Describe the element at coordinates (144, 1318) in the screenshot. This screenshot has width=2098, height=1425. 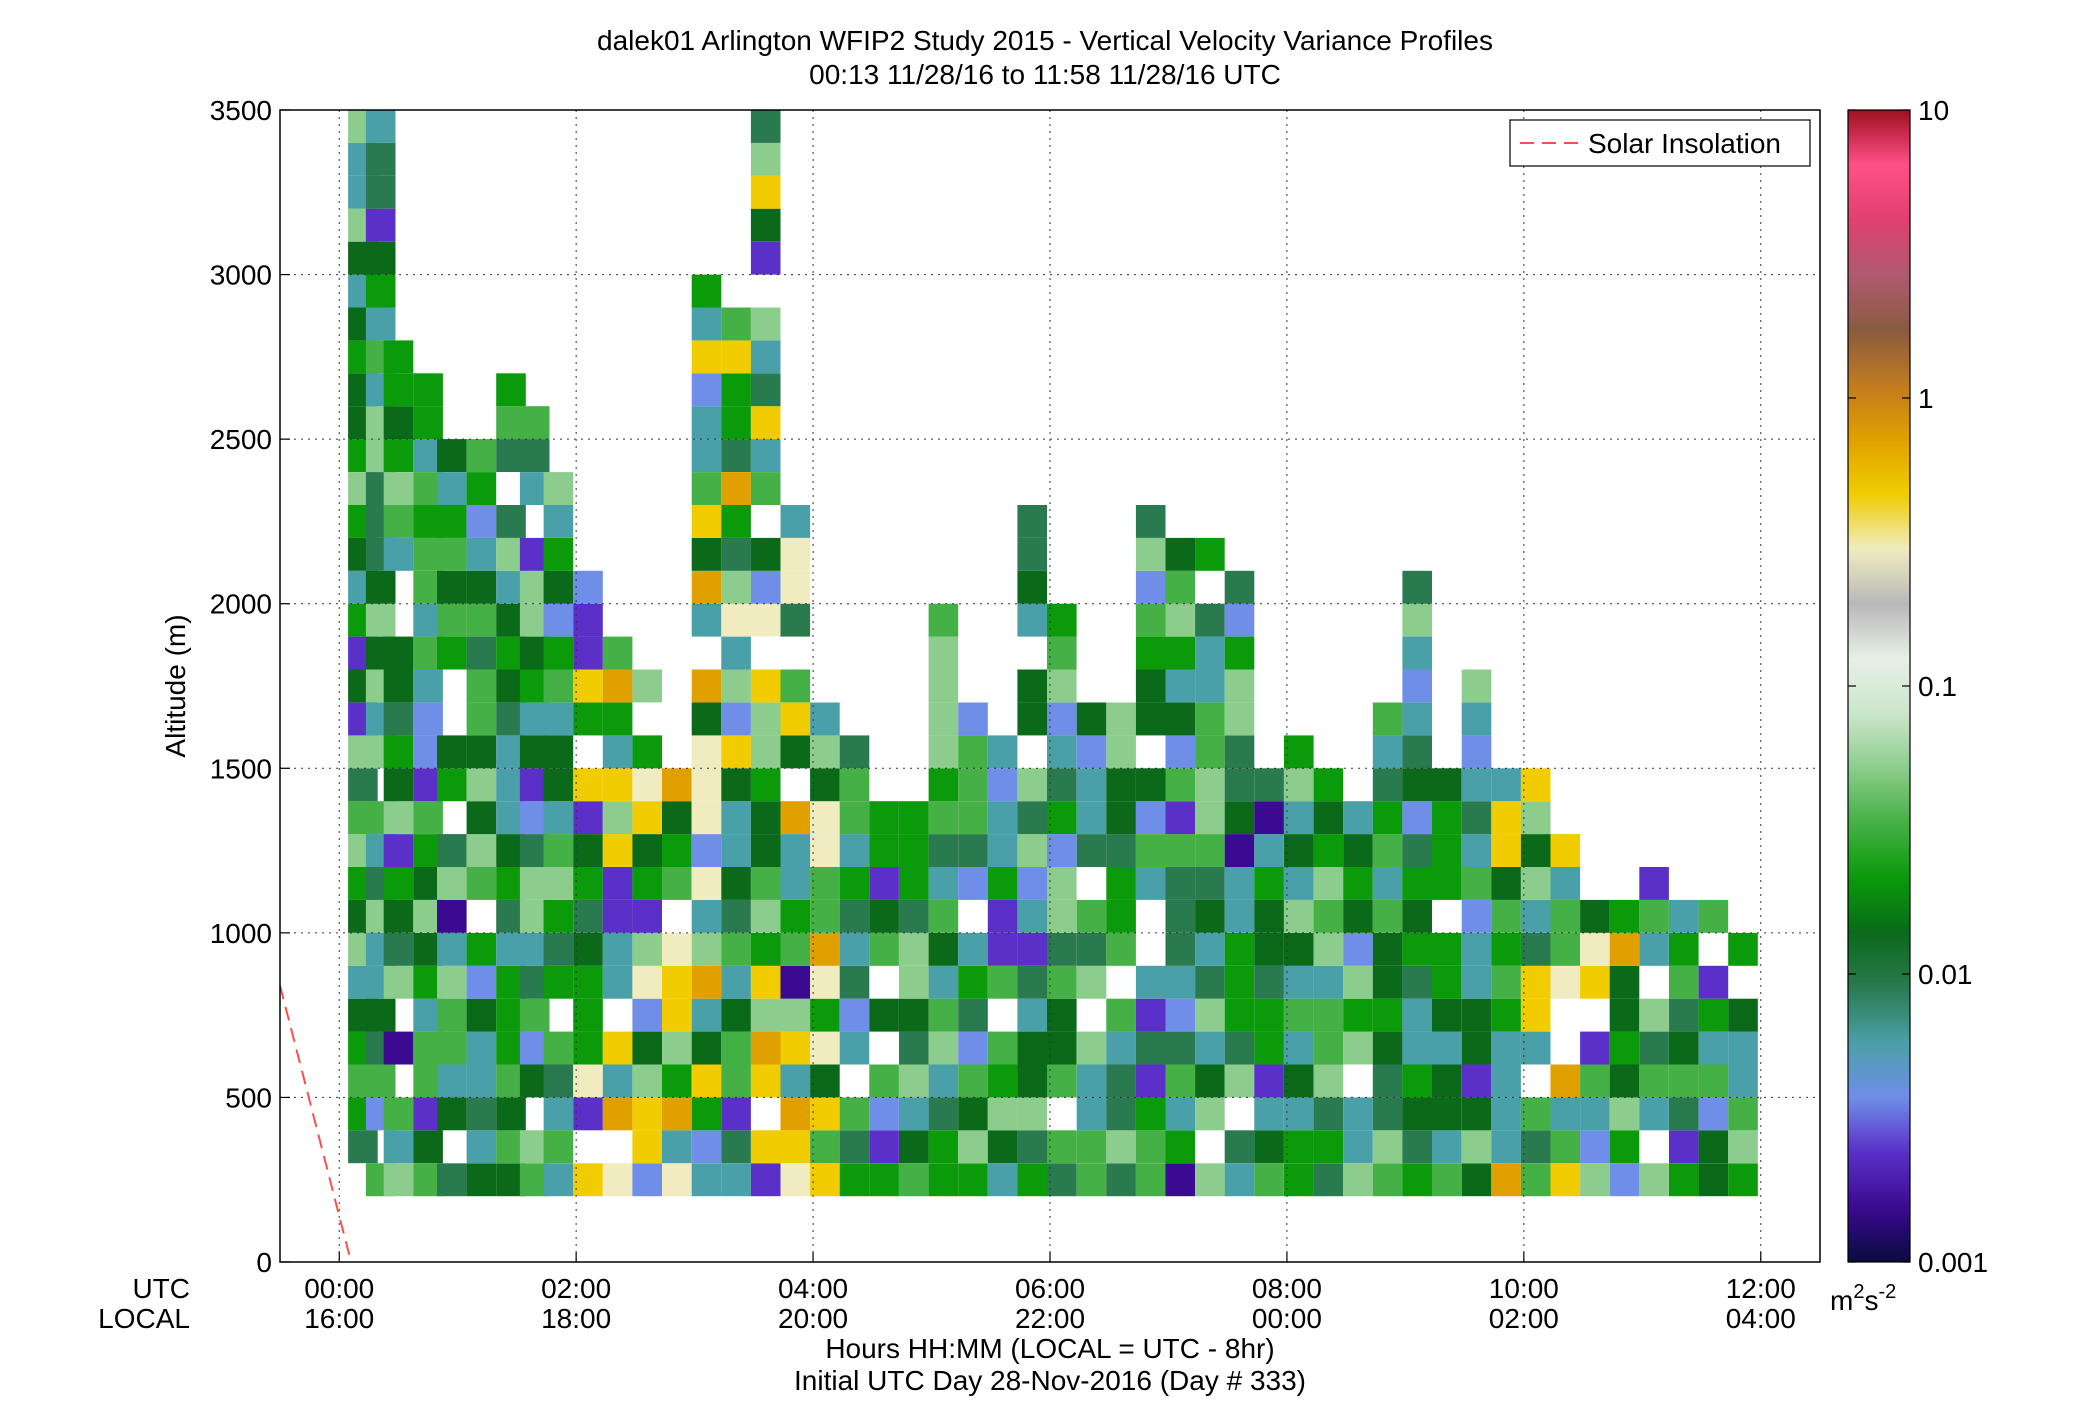
I see `x-row-label-local: LOCAL` at that location.